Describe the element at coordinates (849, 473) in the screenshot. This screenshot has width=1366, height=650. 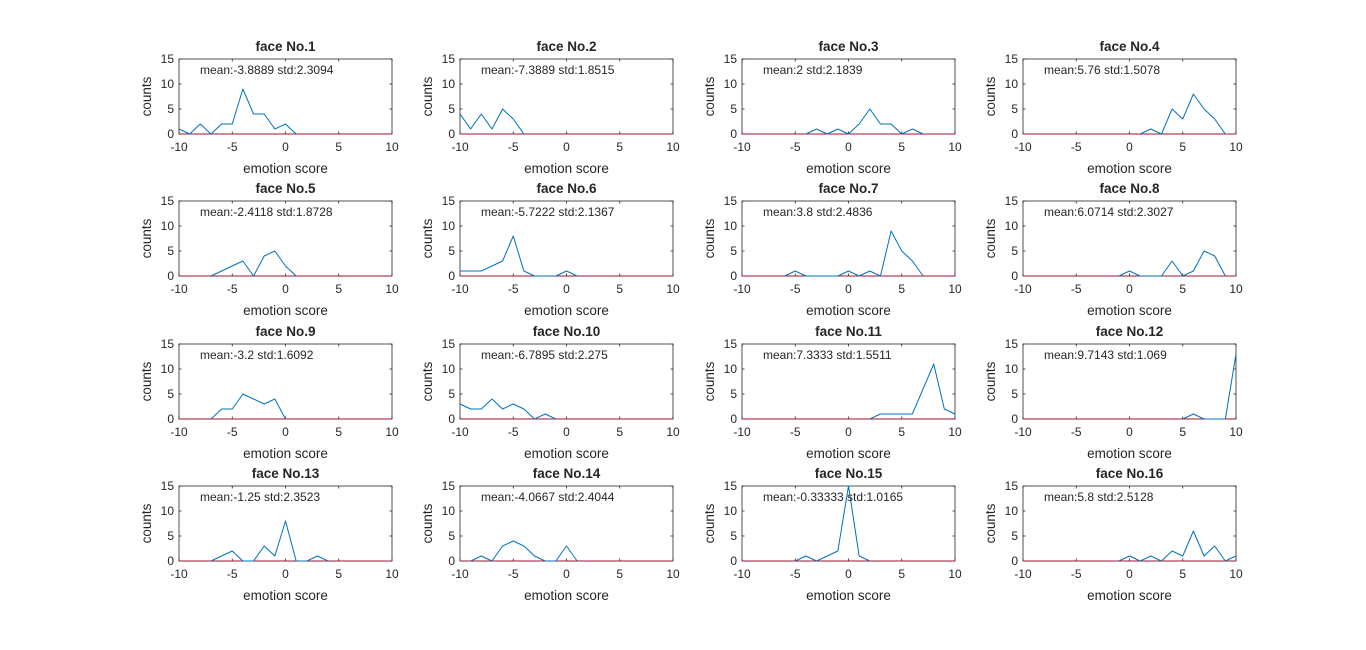
I see `chart-title: face No.15` at that location.